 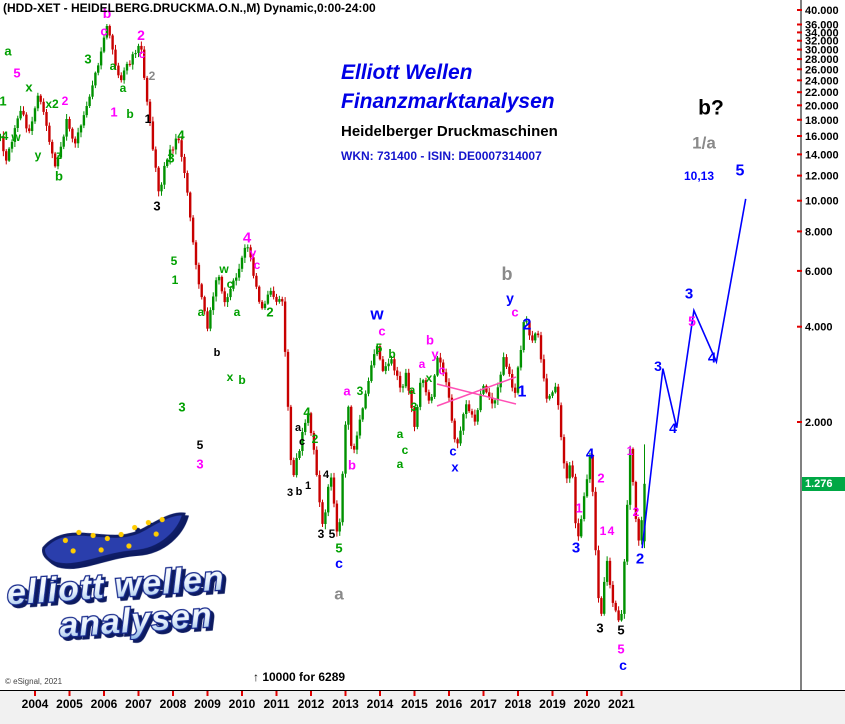 What do you see at coordinates (441, 156) in the screenshot?
I see `instrument-ids: WKN: 731400 - ISIN: DE0007314007` at bounding box center [441, 156].